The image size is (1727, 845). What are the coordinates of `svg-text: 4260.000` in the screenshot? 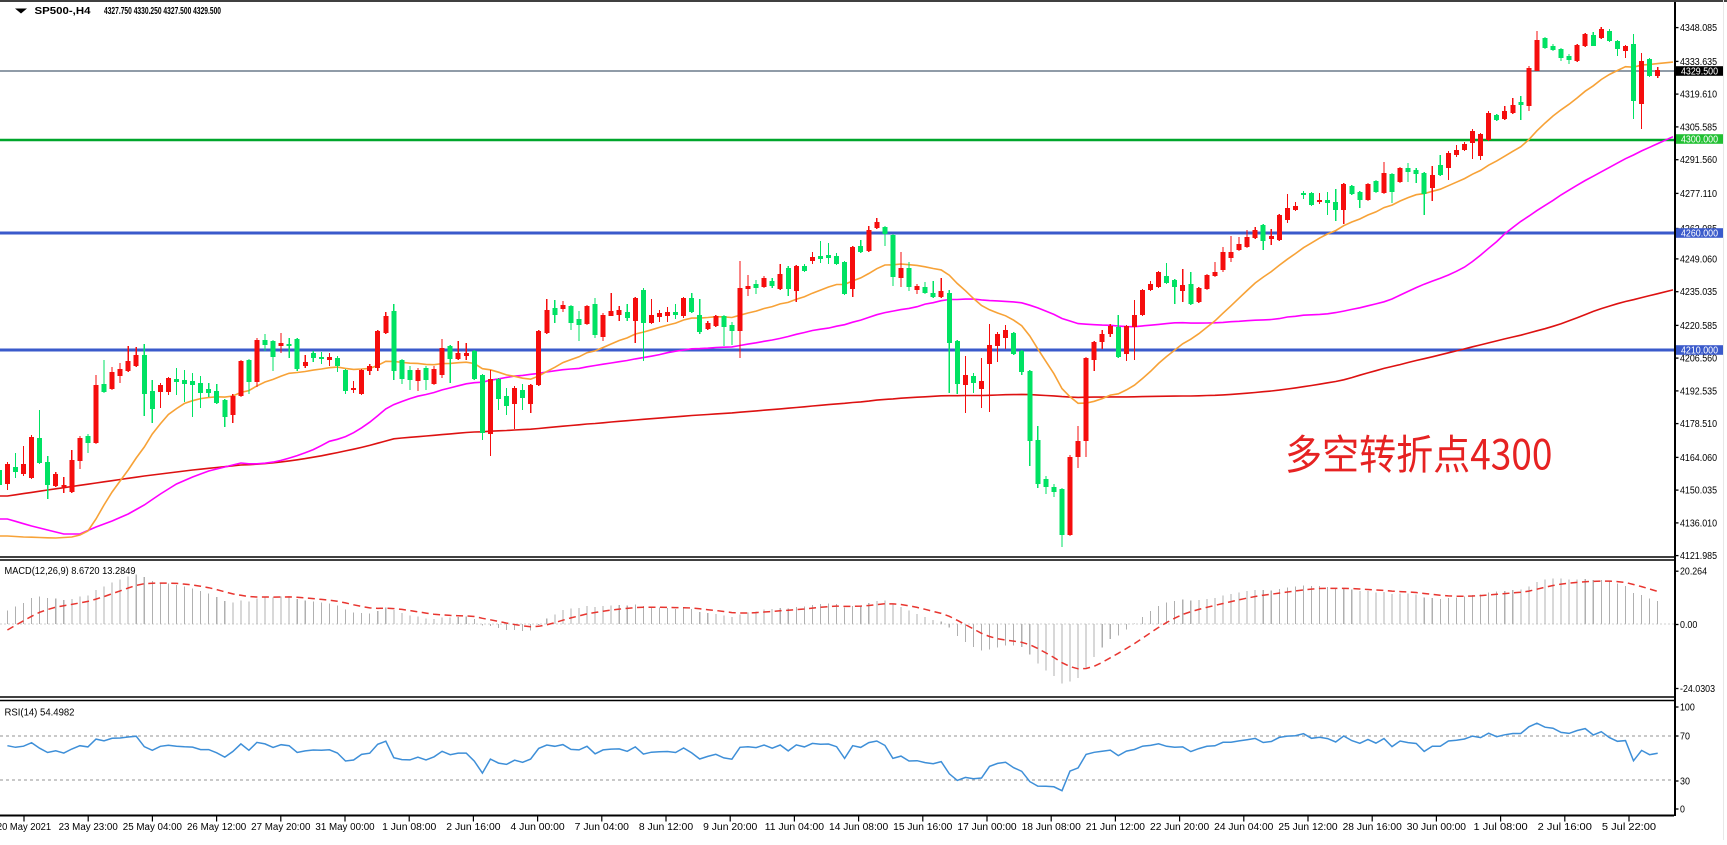 It's located at (1700, 233).